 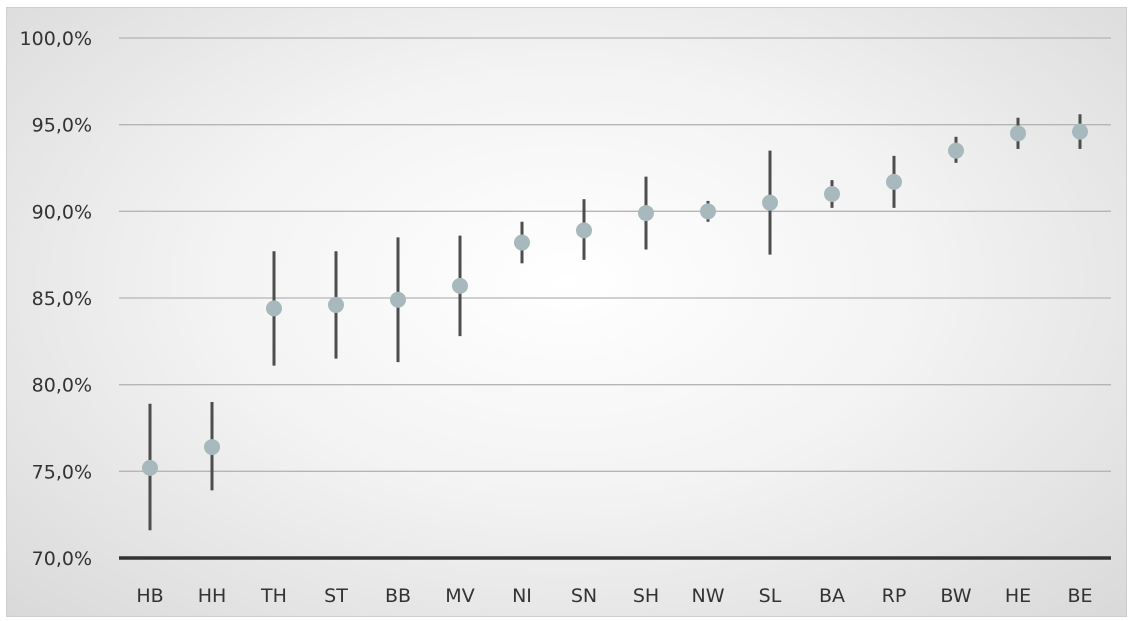 I want to click on x-tick-label: ST, so click(x=336, y=596).